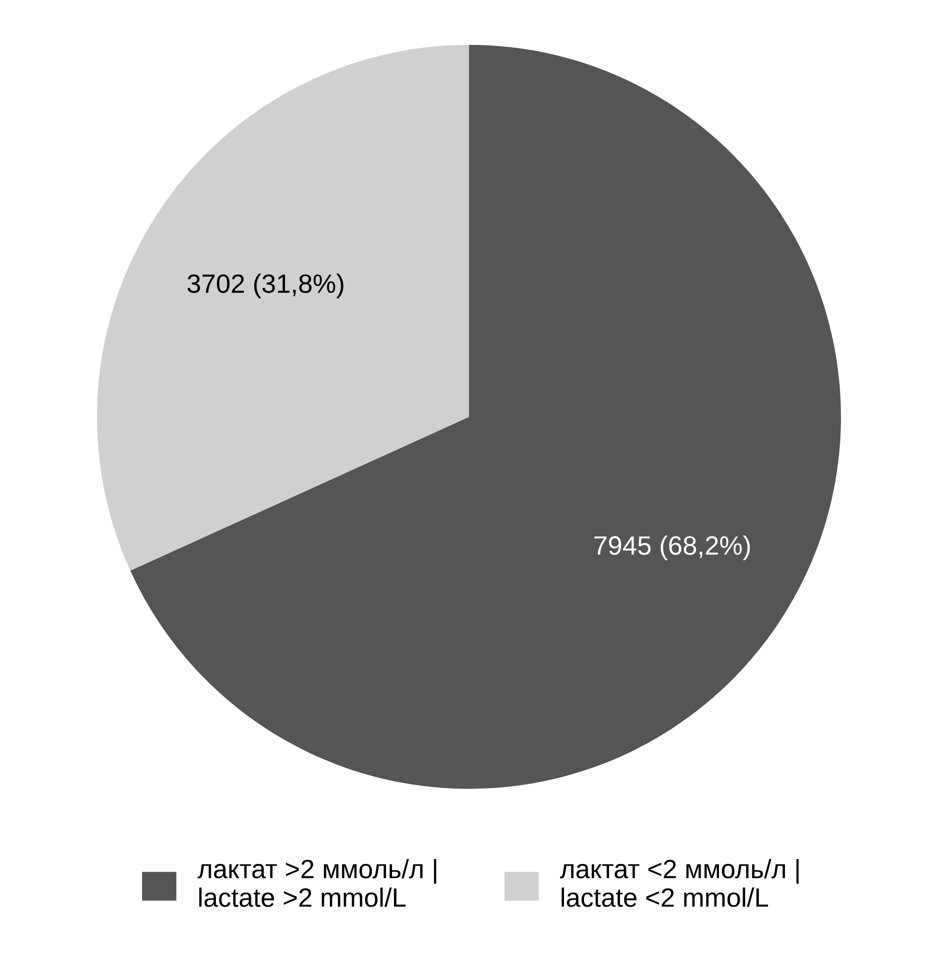 The image size is (943, 955). I want to click on legend-label: лактат >2 ммоль/л | lactate >2 mmol/L, so click(317, 883).